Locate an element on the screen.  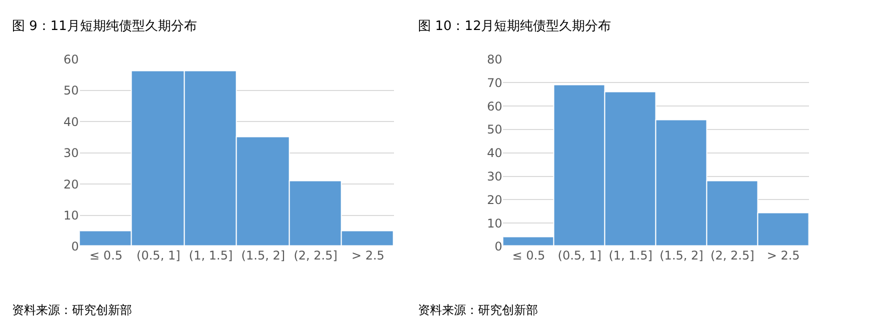
y-tick-label: 70 is located at coordinates (494, 83).